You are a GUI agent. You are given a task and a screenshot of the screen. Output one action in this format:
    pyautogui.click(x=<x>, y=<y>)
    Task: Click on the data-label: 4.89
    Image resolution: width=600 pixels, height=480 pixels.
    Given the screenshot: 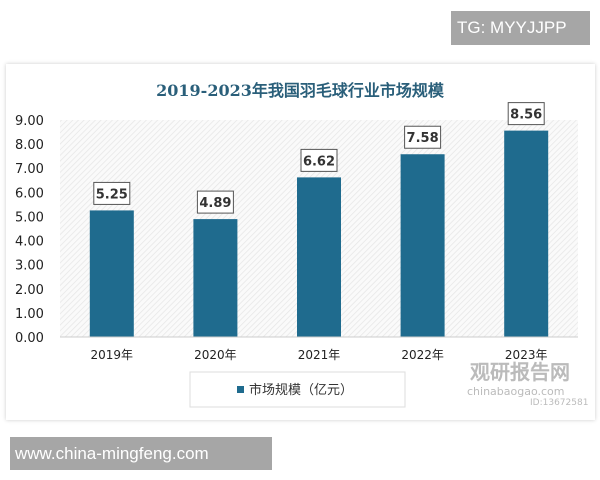 What is the action you would take?
    pyautogui.click(x=215, y=203)
    